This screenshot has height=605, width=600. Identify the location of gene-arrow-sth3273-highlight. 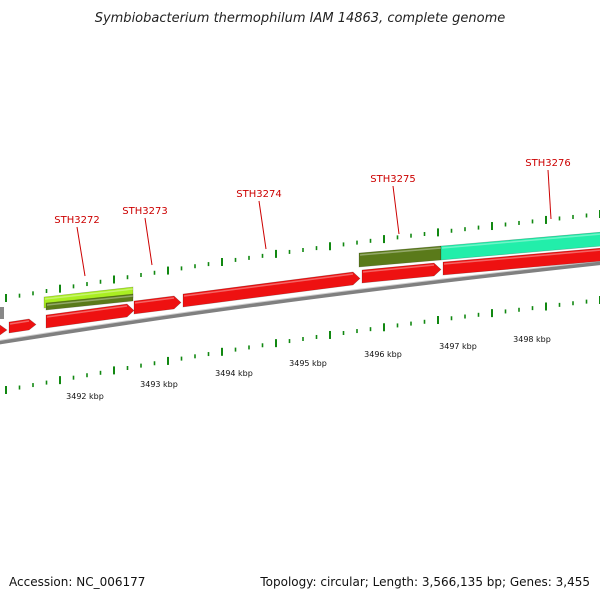
(154, 300).